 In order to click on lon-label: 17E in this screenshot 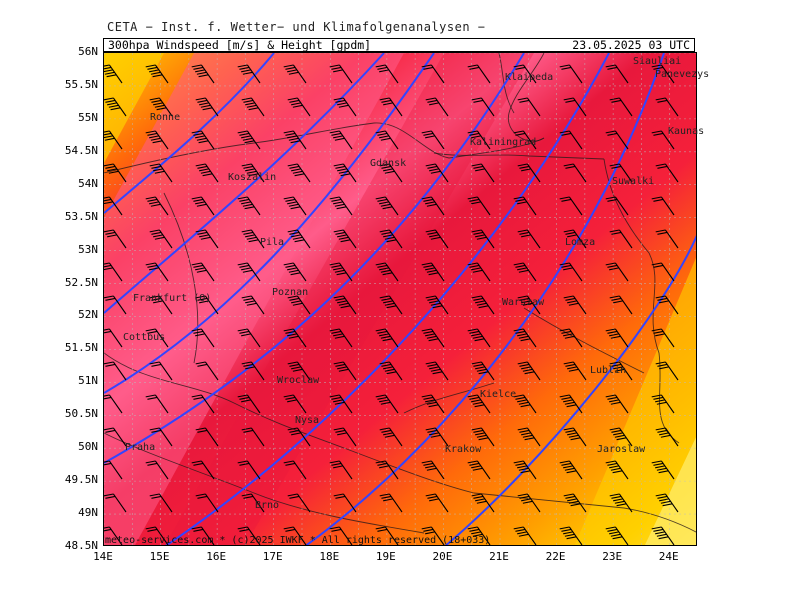, I will do `click(272, 556)`.